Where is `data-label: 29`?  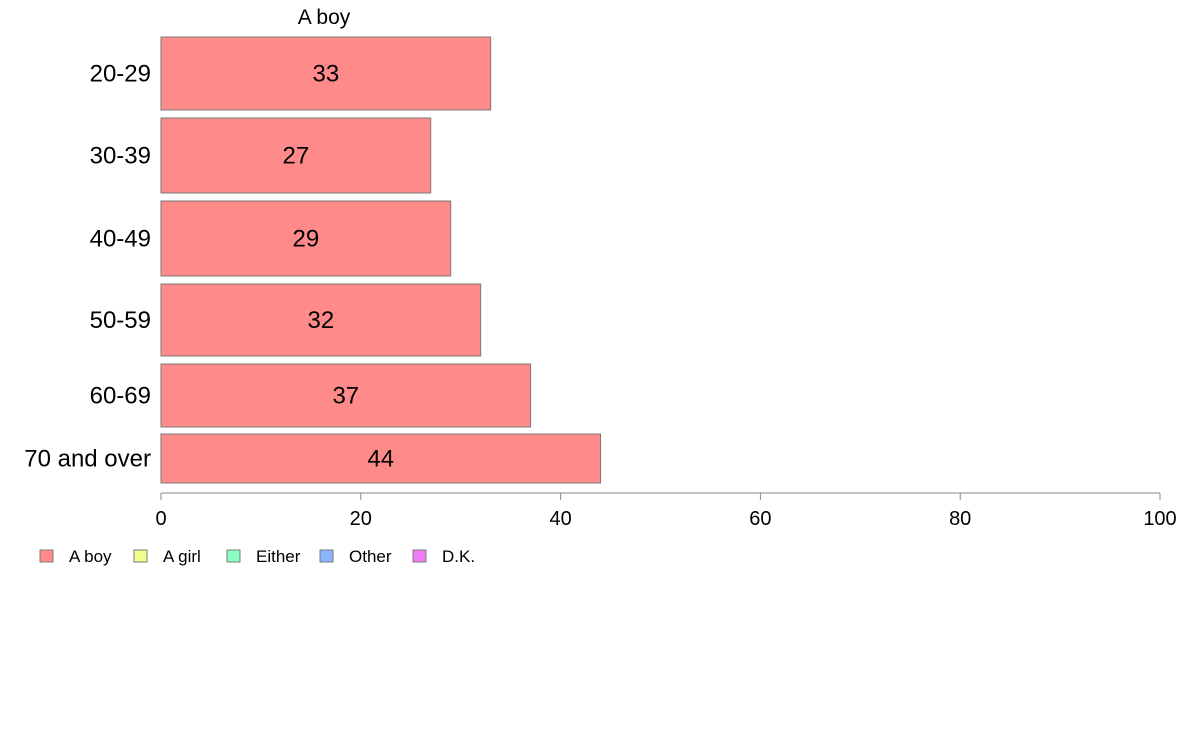 data-label: 29 is located at coordinates (306, 239).